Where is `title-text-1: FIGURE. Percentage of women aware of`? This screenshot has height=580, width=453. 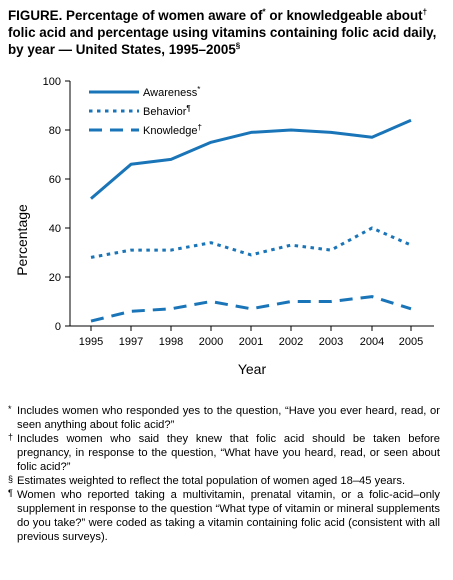
title-text-1: FIGURE. Percentage of women aware of is located at coordinates (135, 15).